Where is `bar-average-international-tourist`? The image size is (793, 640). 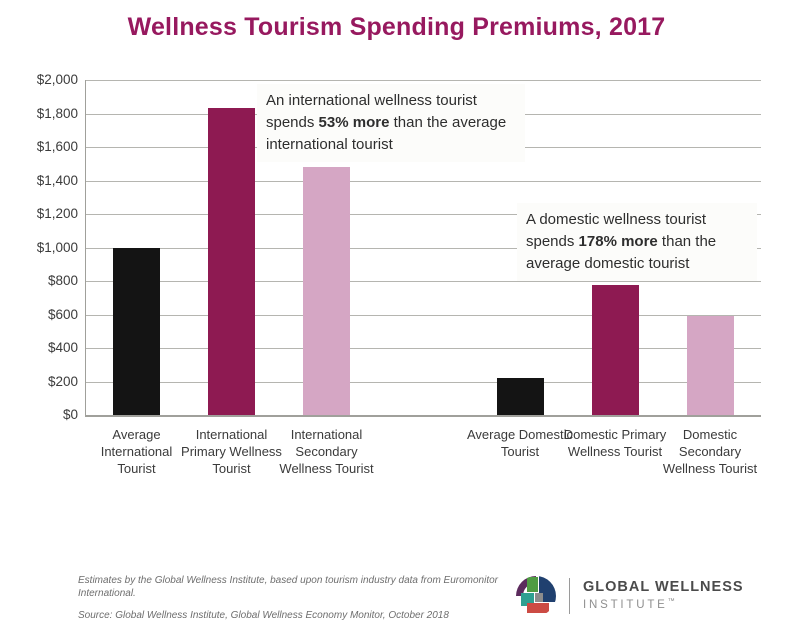 bar-average-international-tourist is located at coordinates (136, 331).